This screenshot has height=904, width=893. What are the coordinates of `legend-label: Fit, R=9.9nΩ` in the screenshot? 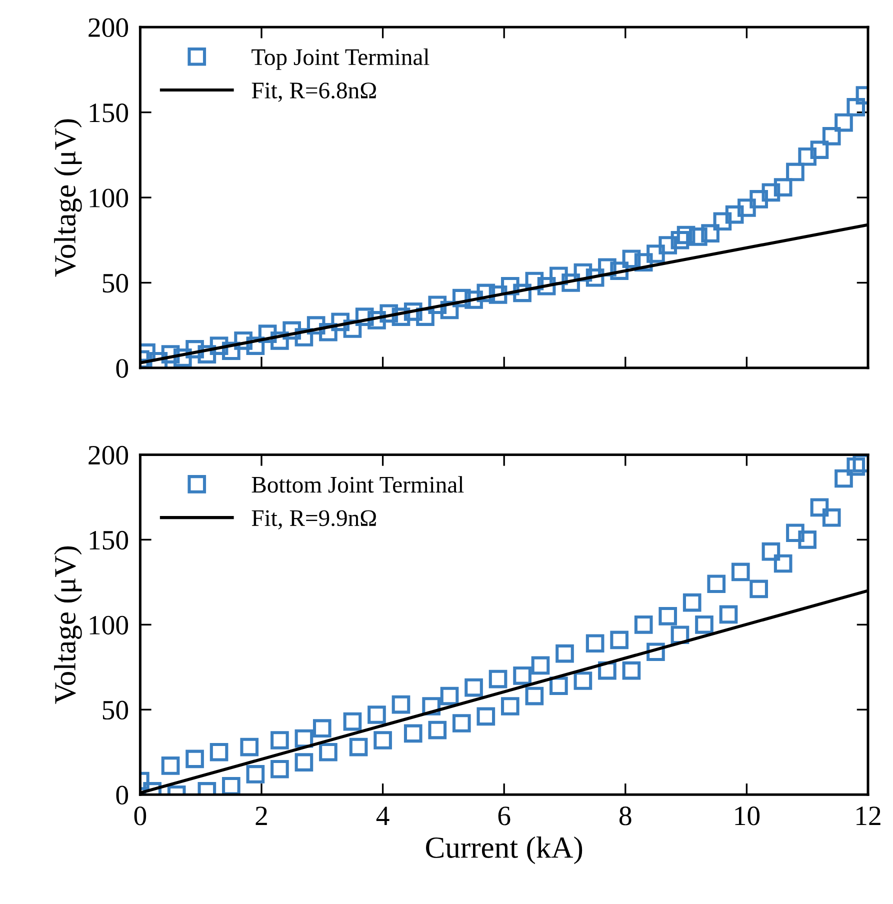 It's located at (314, 520).